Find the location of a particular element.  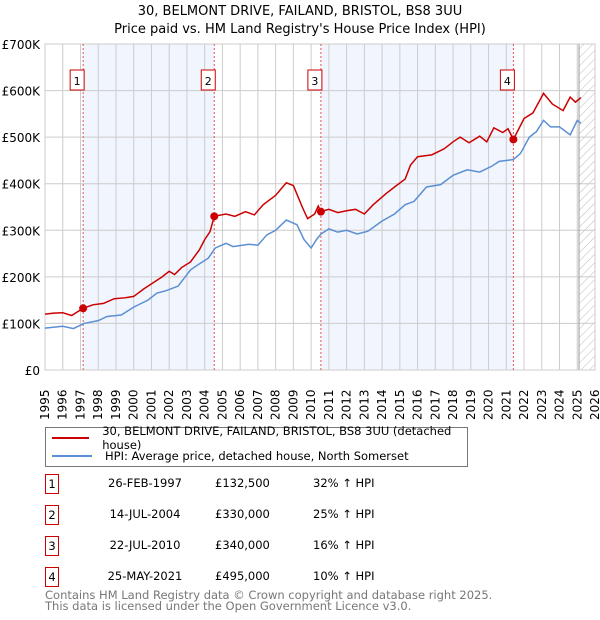

x-tick-label: 2024 is located at coordinates (560, 404).